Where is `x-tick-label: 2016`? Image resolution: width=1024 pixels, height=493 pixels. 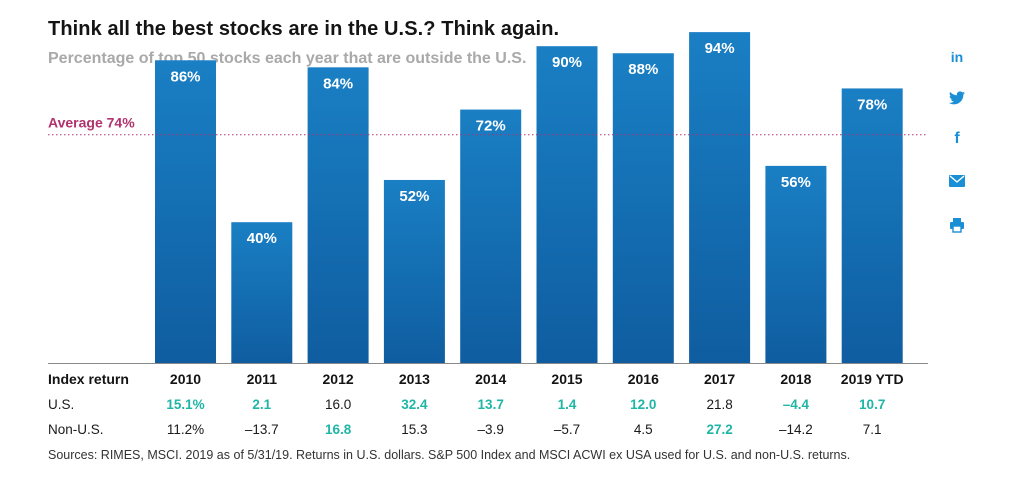 x-tick-label: 2016 is located at coordinates (643, 379).